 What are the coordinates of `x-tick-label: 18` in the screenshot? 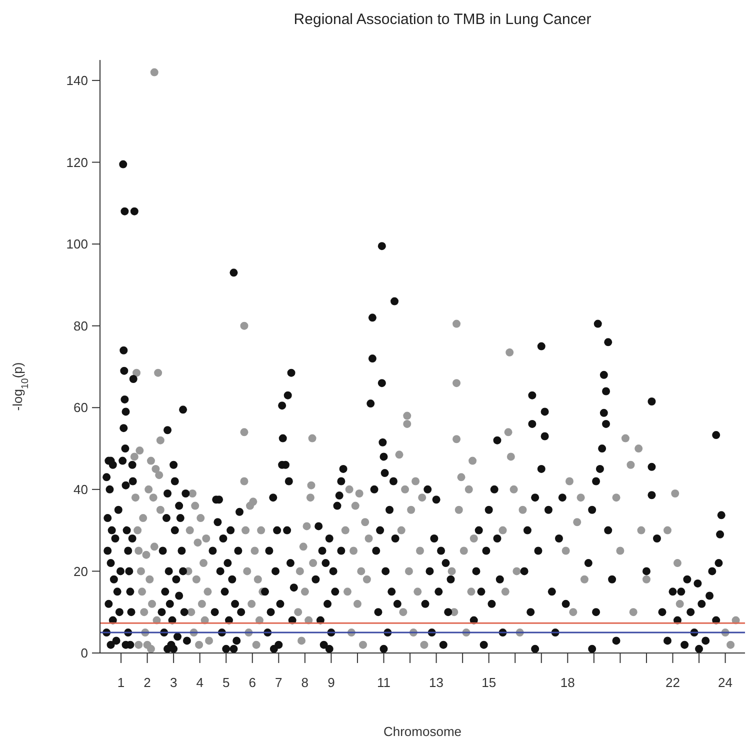 It's located at (567, 682).